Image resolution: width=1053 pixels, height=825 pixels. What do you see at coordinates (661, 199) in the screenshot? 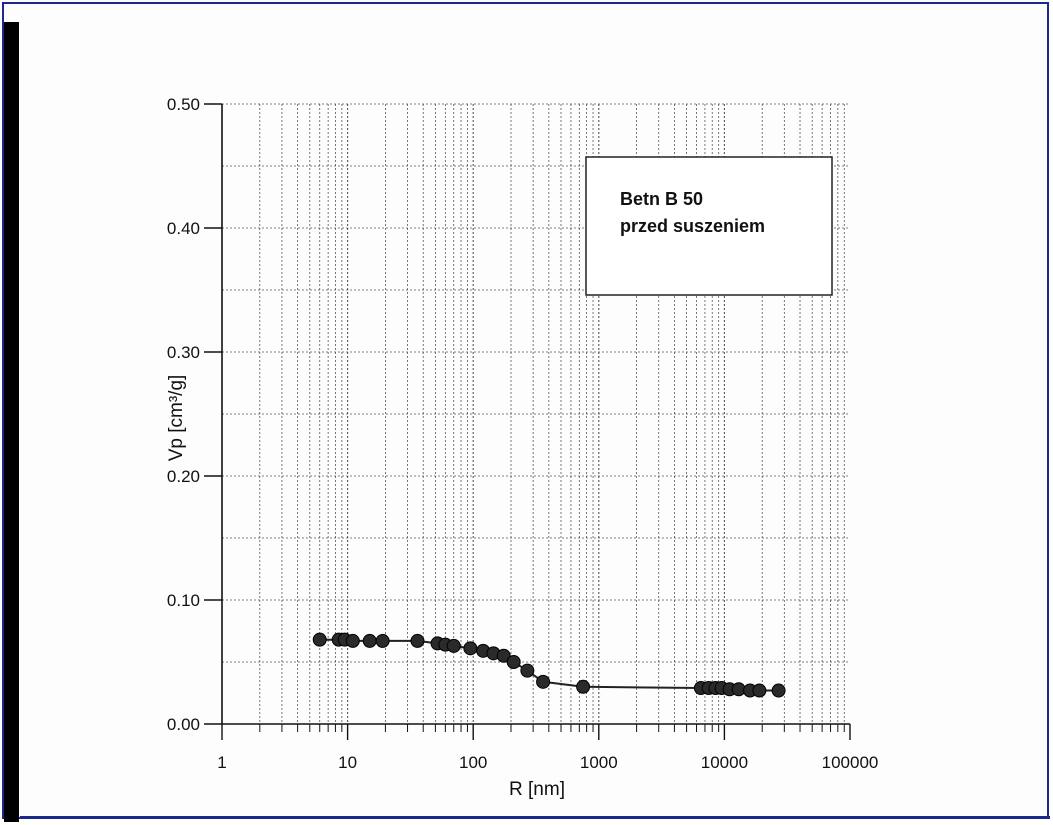
I see `annotation-line-1: Betn B 50` at bounding box center [661, 199].